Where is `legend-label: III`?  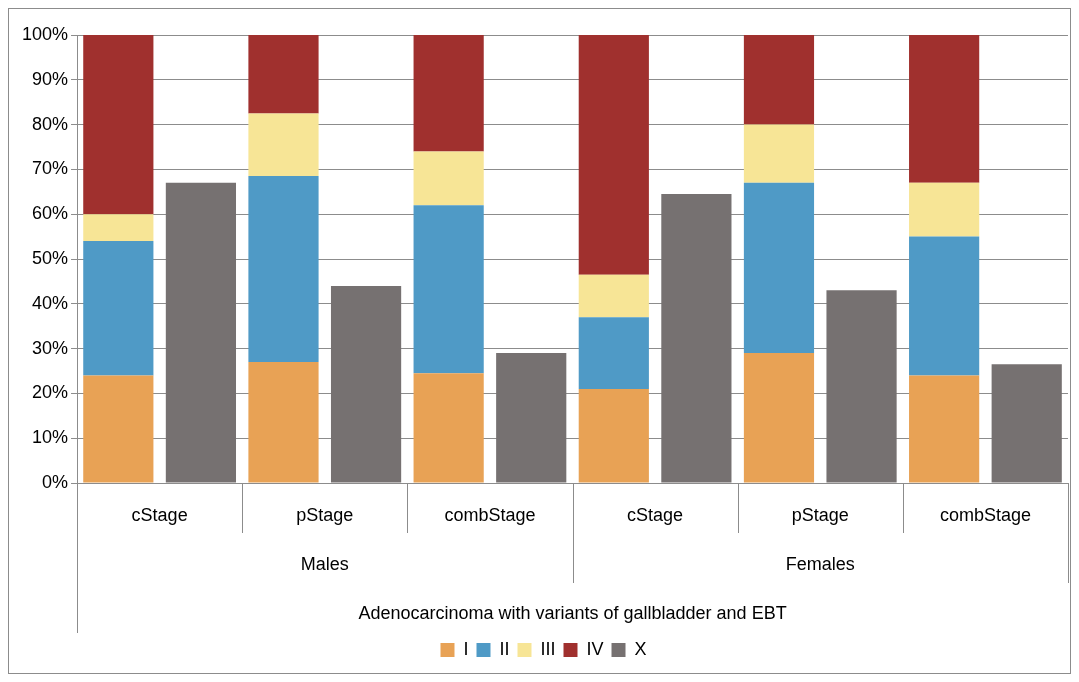 legend-label: III is located at coordinates (548, 648).